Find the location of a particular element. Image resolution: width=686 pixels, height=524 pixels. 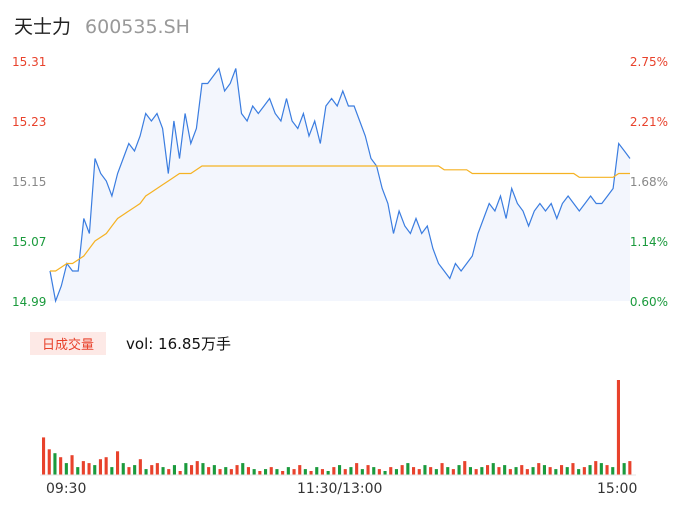

title-row: 天士力 600535.SH is located at coordinates (102, 26).